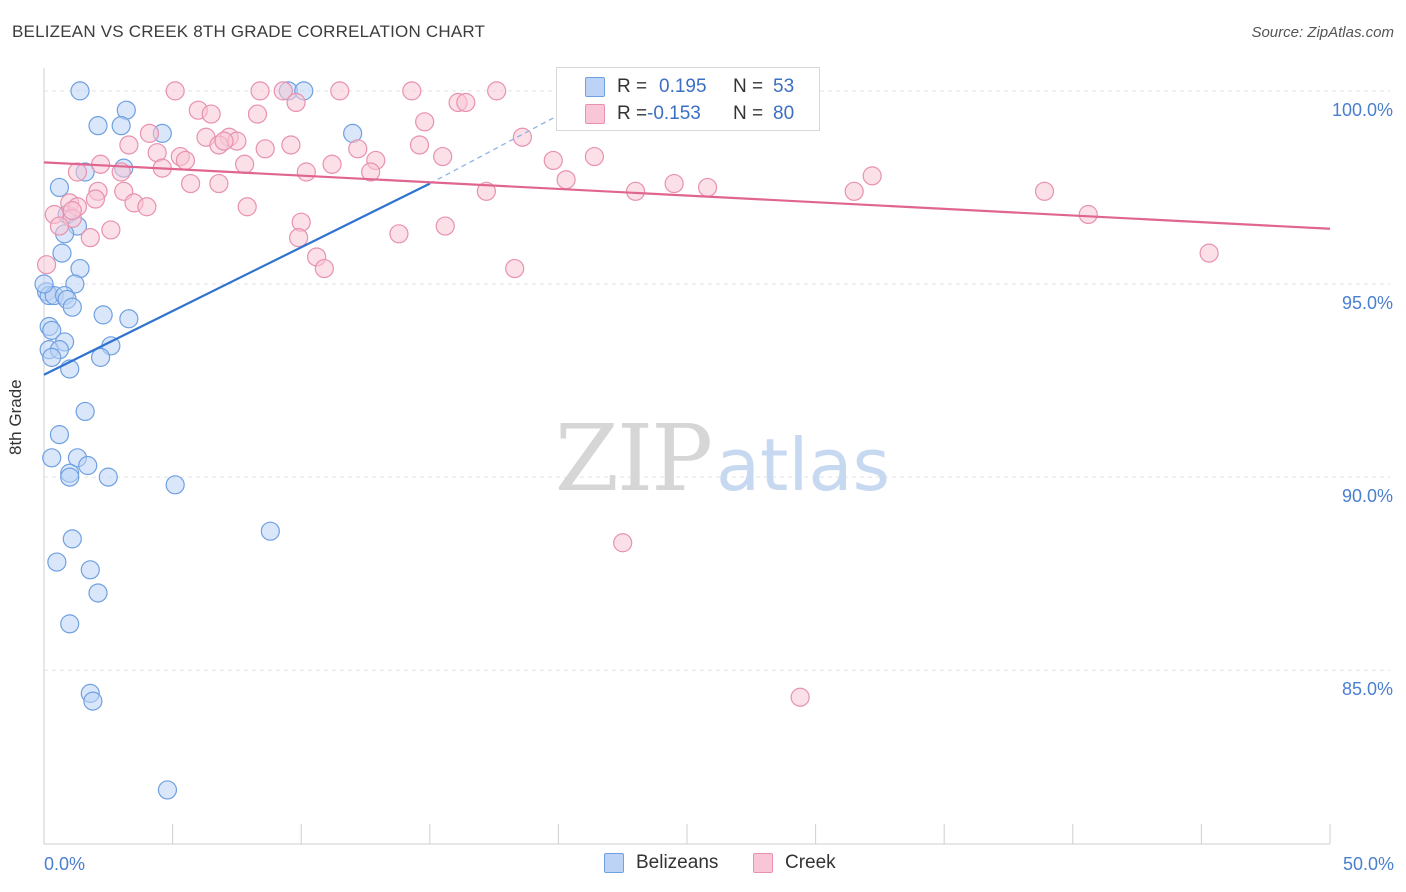 The height and width of the screenshot is (892, 1406). I want to click on belizeans-swatch-icon, so click(595, 87).